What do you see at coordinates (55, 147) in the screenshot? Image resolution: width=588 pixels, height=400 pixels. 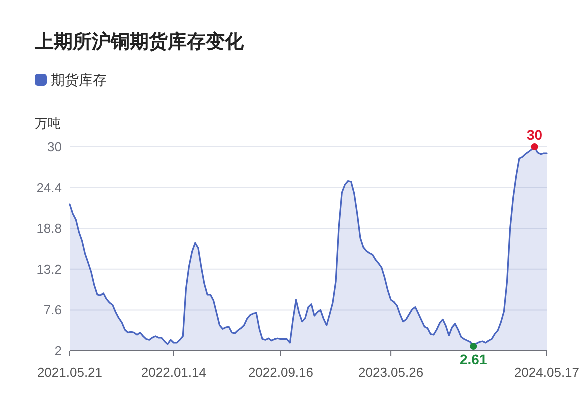 I see `y-tick-label: 30` at bounding box center [55, 147].